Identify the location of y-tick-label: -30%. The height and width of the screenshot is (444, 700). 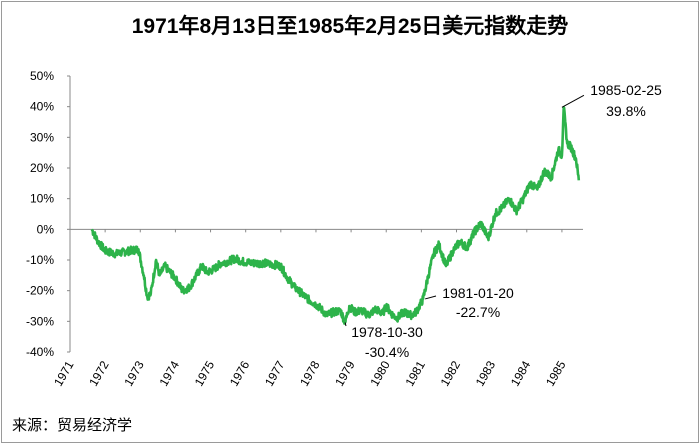
(40, 321).